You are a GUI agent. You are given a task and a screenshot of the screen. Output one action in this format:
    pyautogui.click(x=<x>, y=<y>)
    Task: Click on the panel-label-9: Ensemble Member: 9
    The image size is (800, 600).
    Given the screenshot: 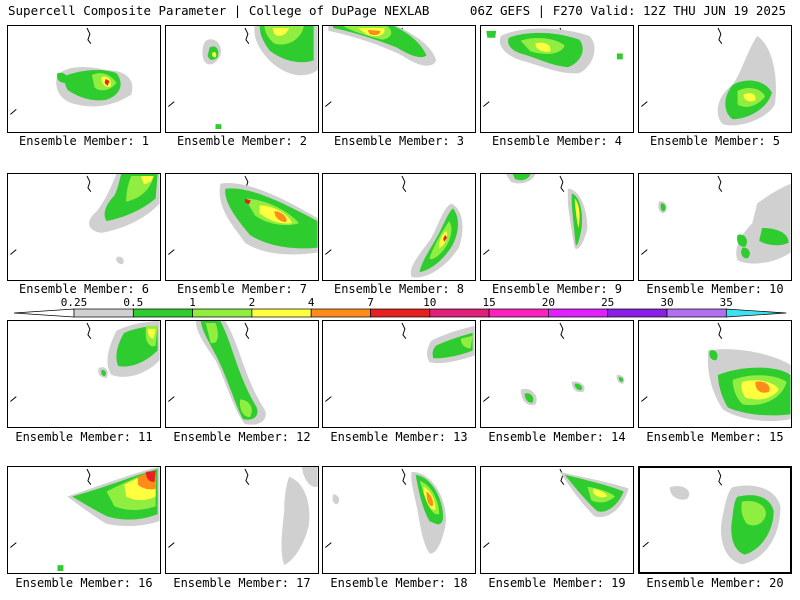 What is the action you would take?
    pyautogui.click(x=557, y=289)
    